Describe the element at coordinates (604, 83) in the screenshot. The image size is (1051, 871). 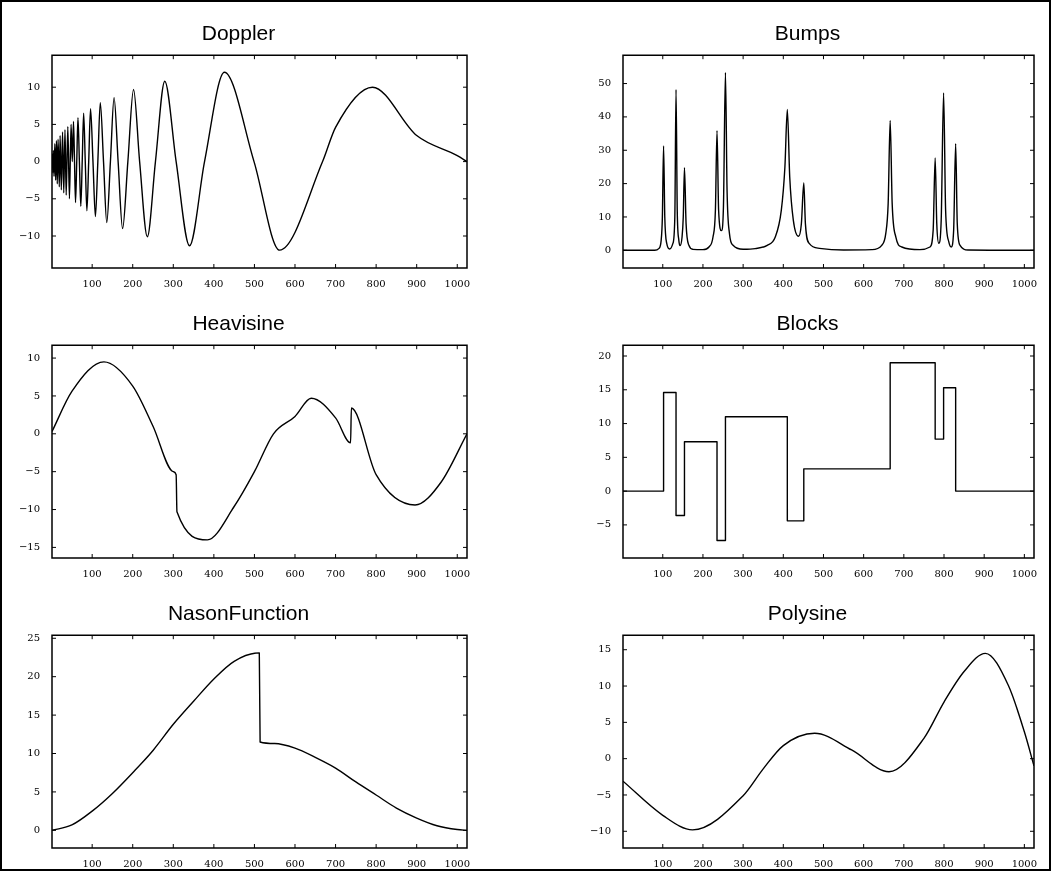
I see `y-tick-label: 50` at that location.